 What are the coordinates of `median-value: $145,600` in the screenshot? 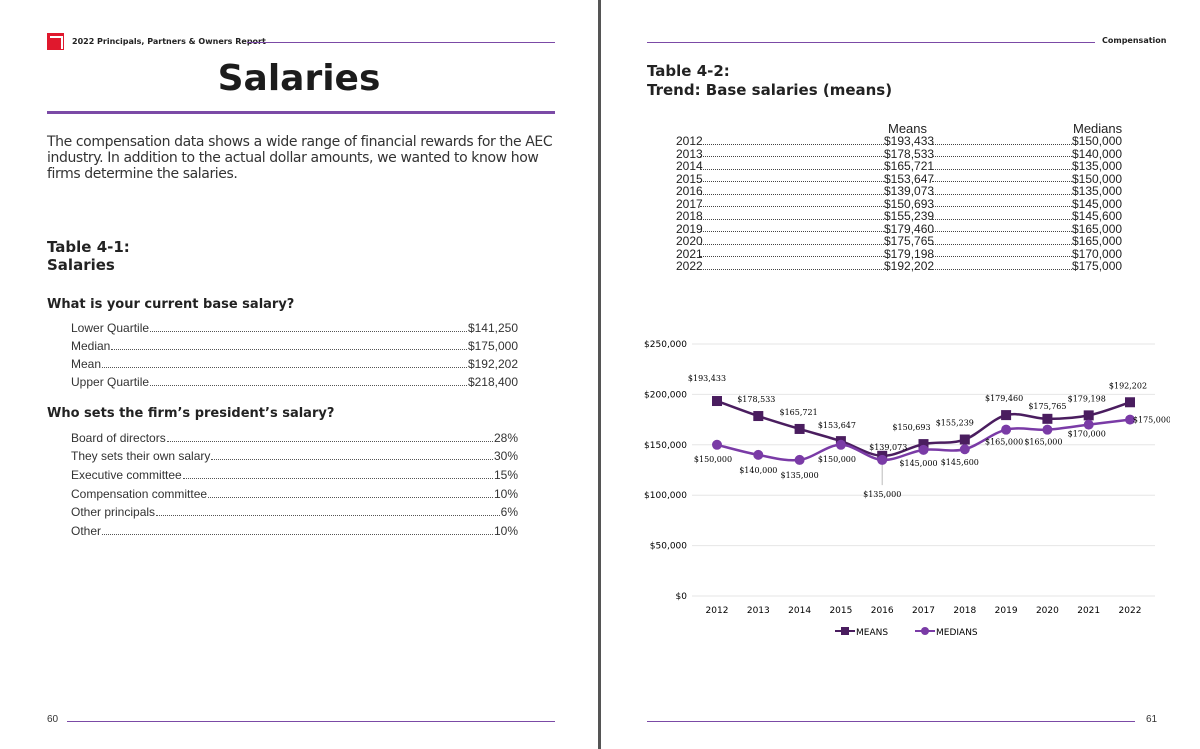 It's located at (1097, 216).